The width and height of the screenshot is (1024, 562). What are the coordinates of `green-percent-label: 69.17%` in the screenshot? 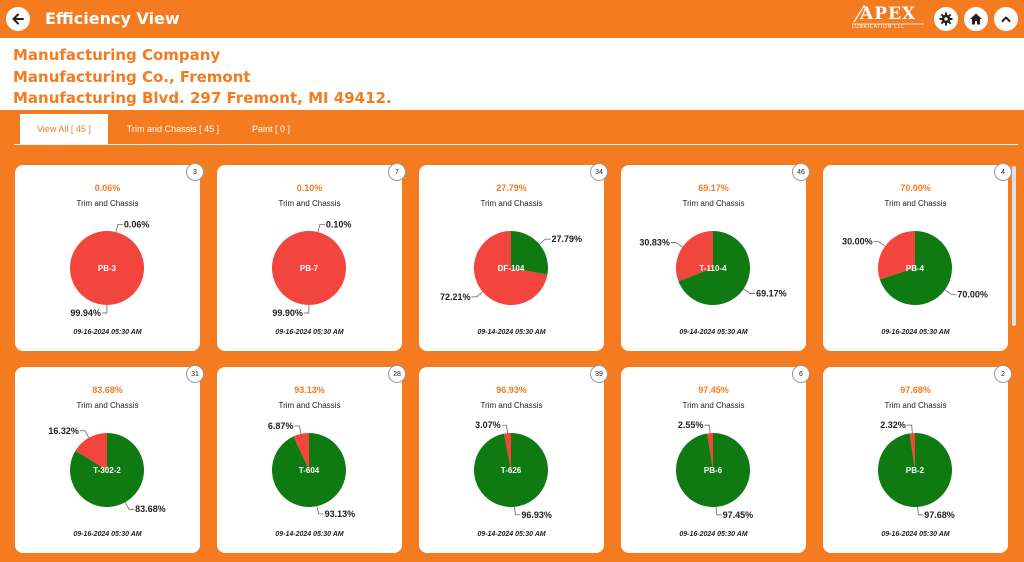 It's located at (771, 293).